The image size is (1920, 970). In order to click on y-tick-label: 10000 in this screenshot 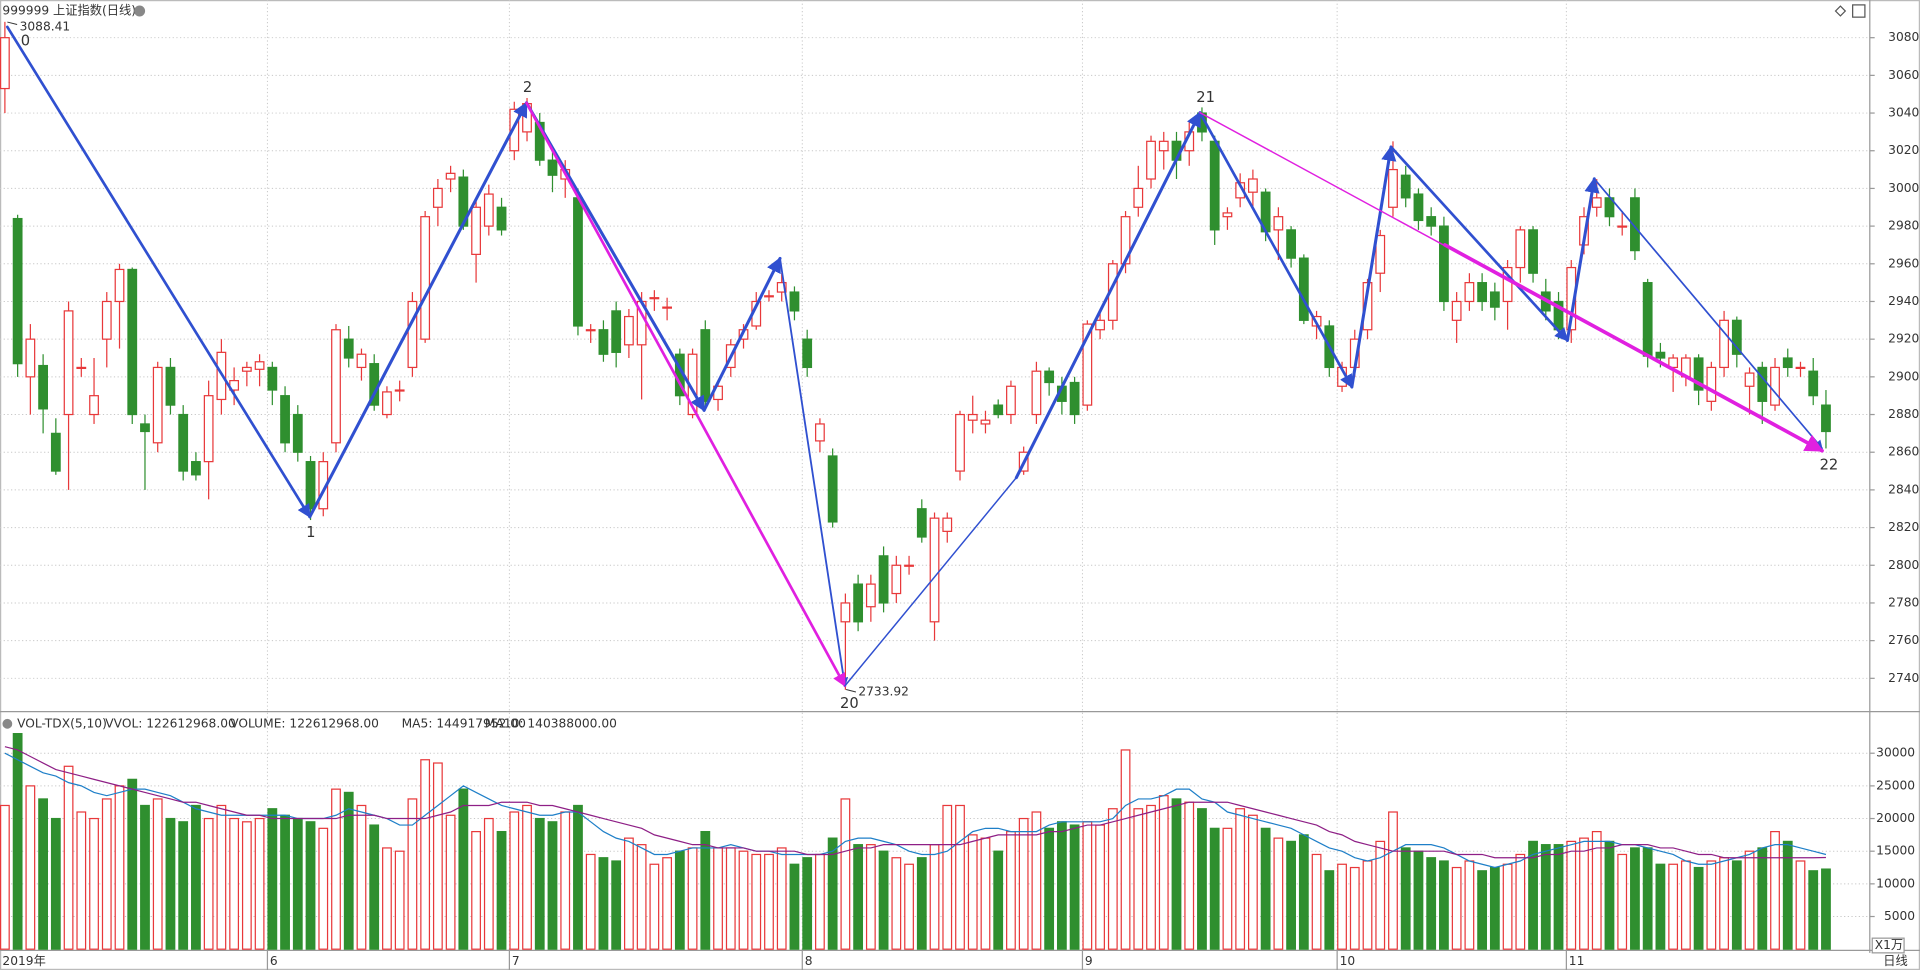, I will do `click(1895, 883)`.